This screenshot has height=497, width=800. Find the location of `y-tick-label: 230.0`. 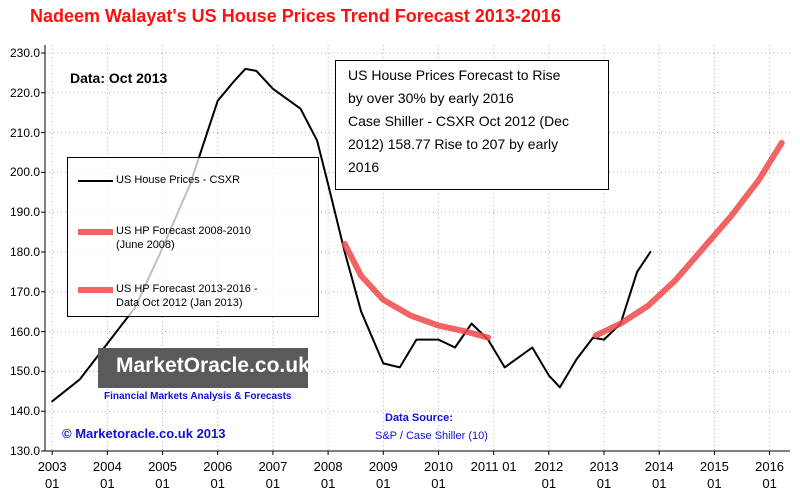

y-tick-label: 230.0 is located at coordinates (24, 53).